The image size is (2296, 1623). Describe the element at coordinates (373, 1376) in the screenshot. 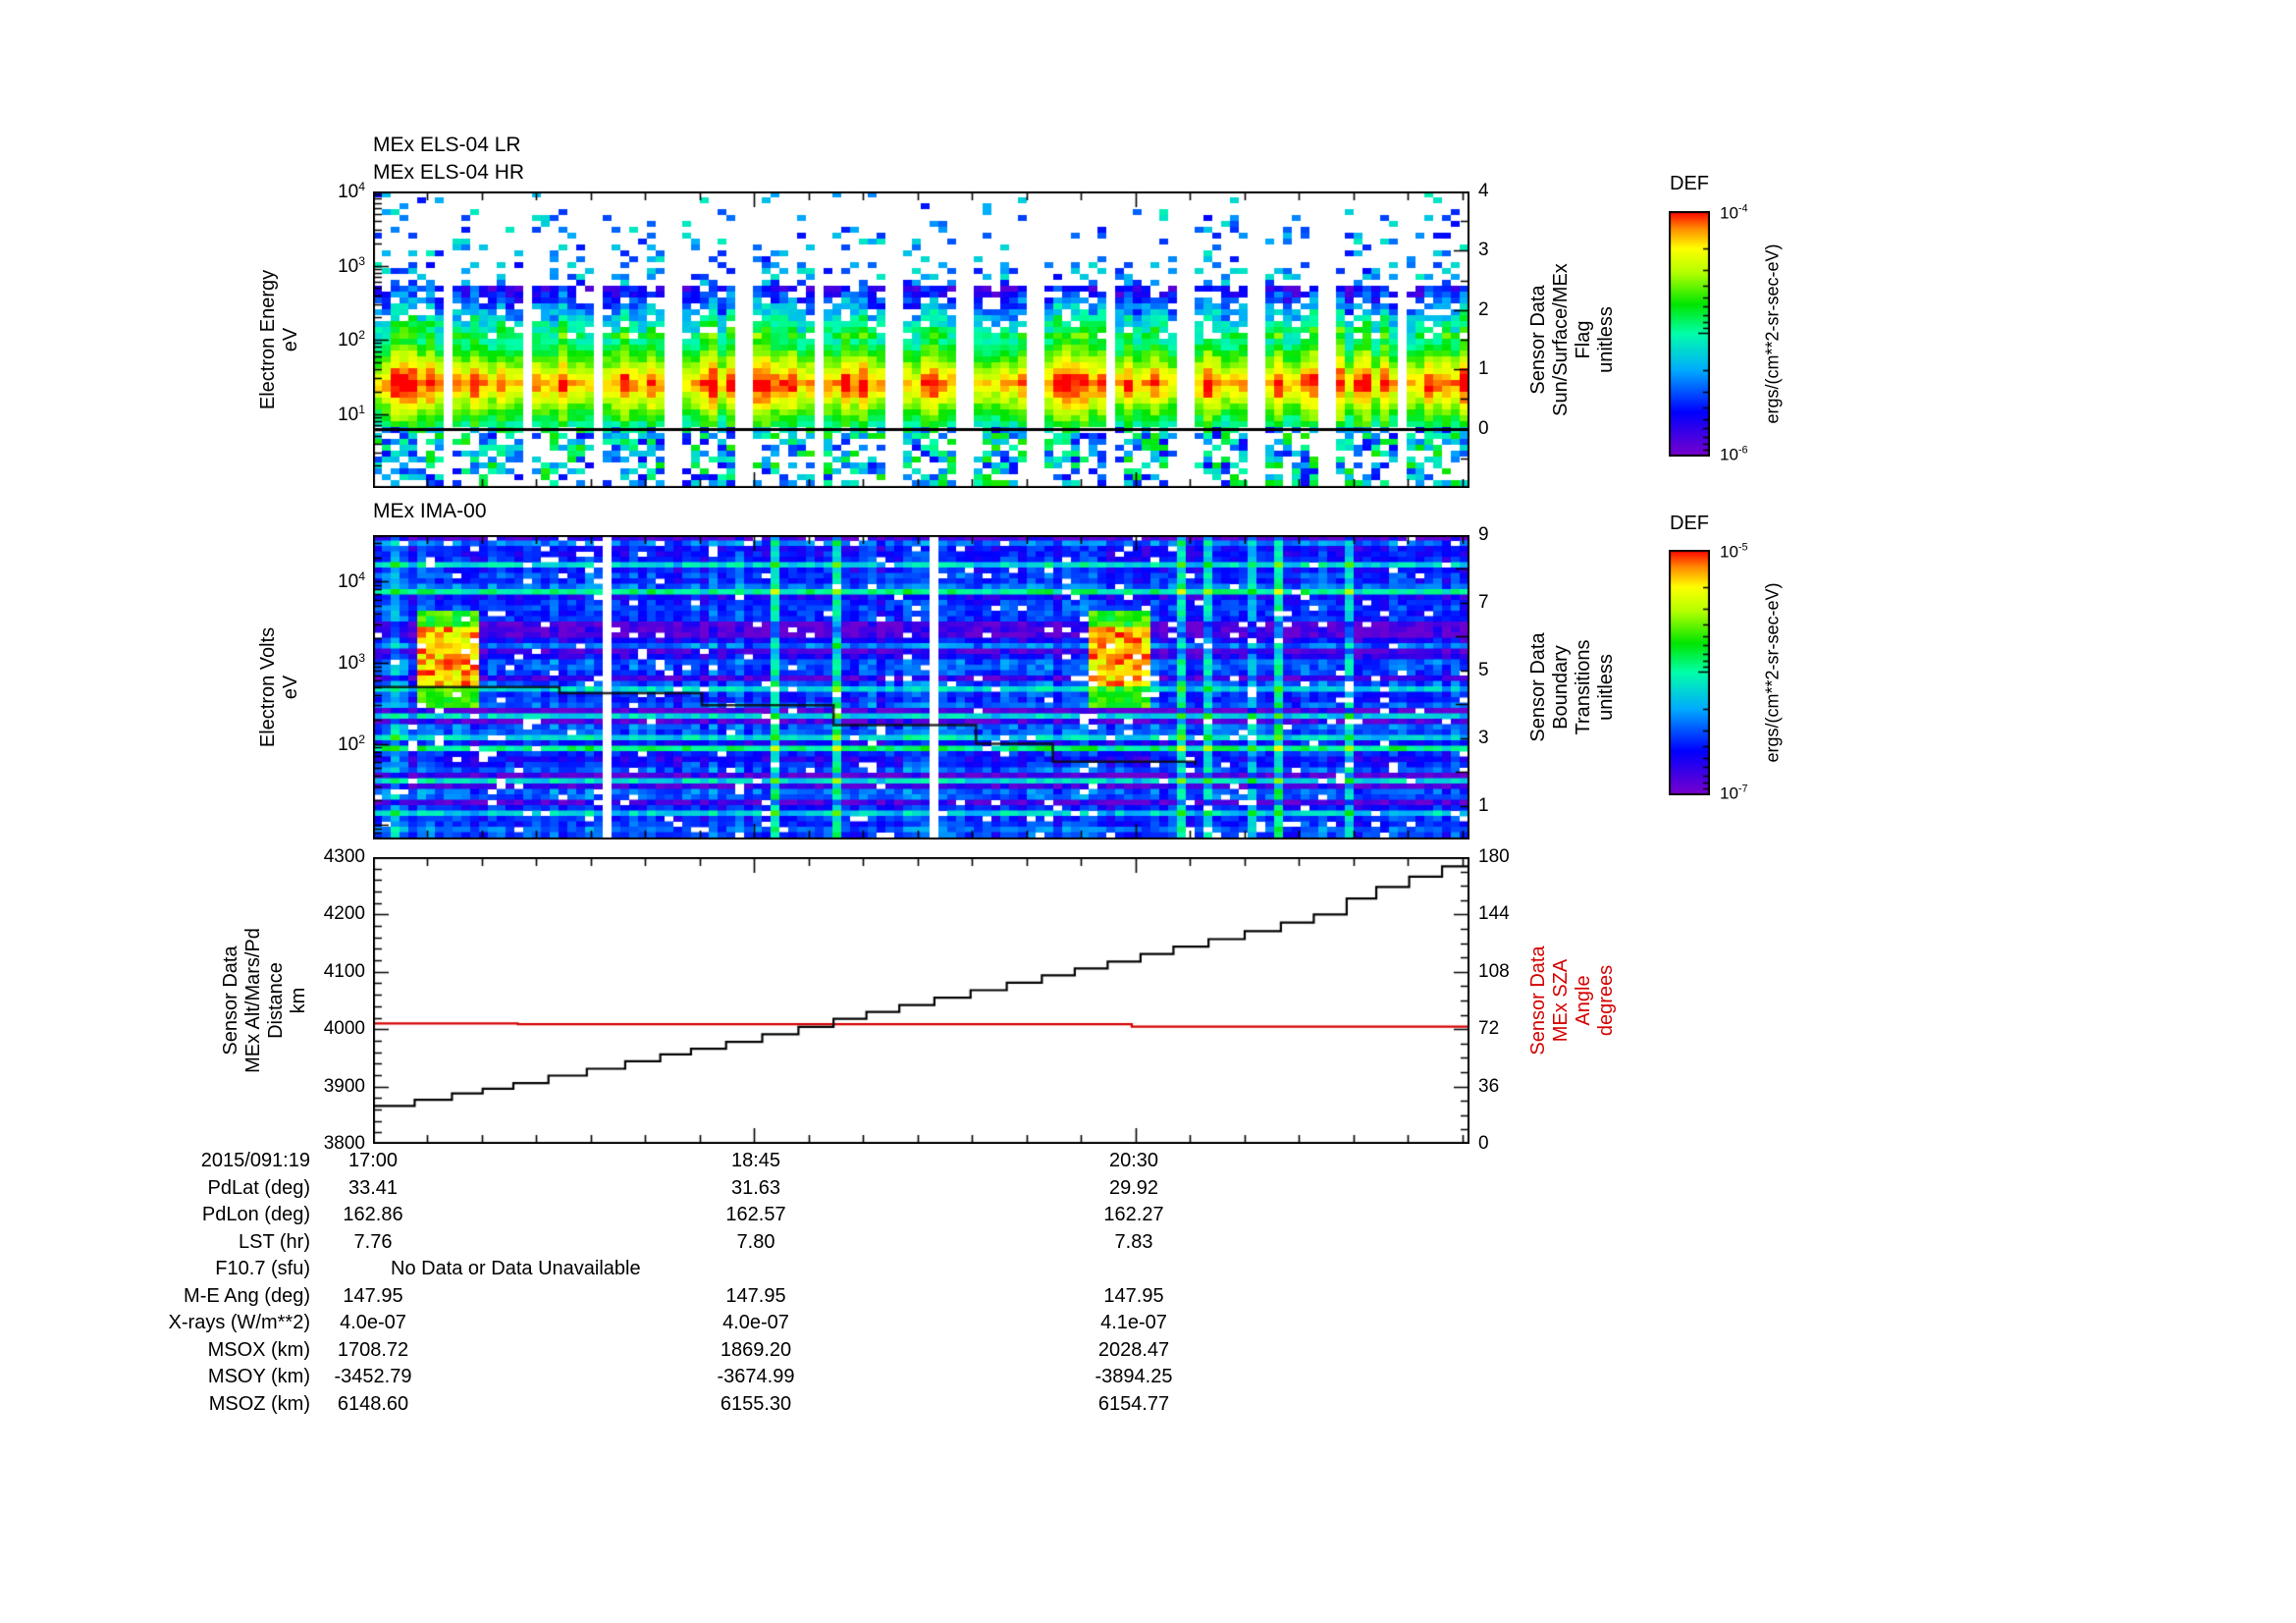

I see `table-cell: -3452.79` at that location.